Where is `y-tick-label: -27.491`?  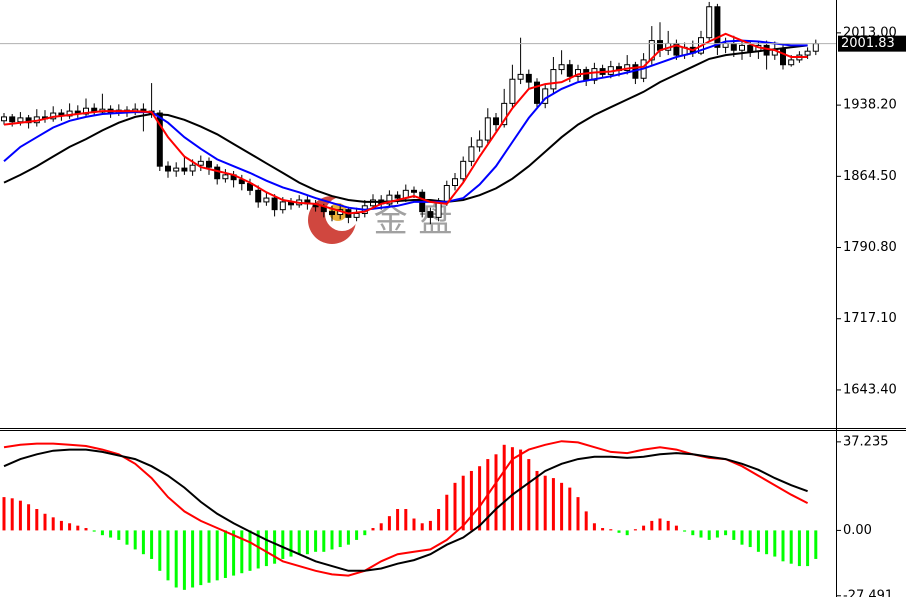 y-tick-label: -27.491 is located at coordinates (868, 592).